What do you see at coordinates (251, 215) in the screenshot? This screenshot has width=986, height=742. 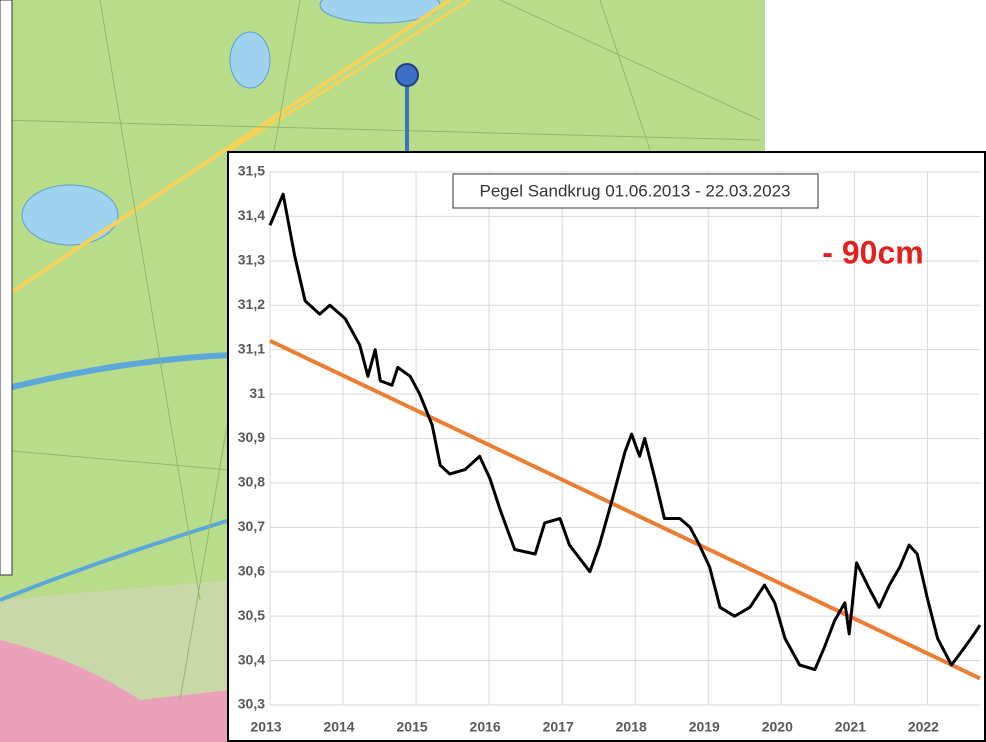 I see `y-tick-label: 31,4` at bounding box center [251, 215].